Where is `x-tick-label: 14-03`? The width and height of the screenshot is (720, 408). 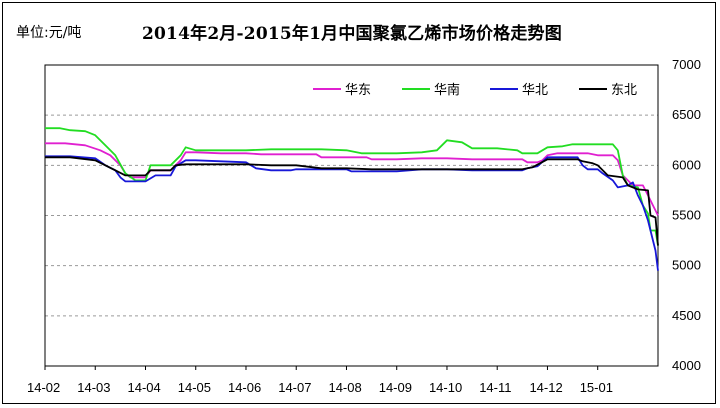 x-tick-label: 14-03 is located at coordinates (93, 387).